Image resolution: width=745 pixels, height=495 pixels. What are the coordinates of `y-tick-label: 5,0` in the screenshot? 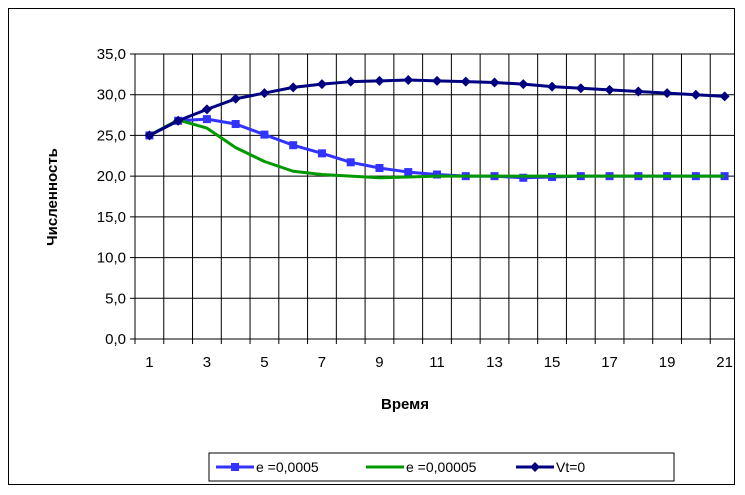 It's located at (115, 298).